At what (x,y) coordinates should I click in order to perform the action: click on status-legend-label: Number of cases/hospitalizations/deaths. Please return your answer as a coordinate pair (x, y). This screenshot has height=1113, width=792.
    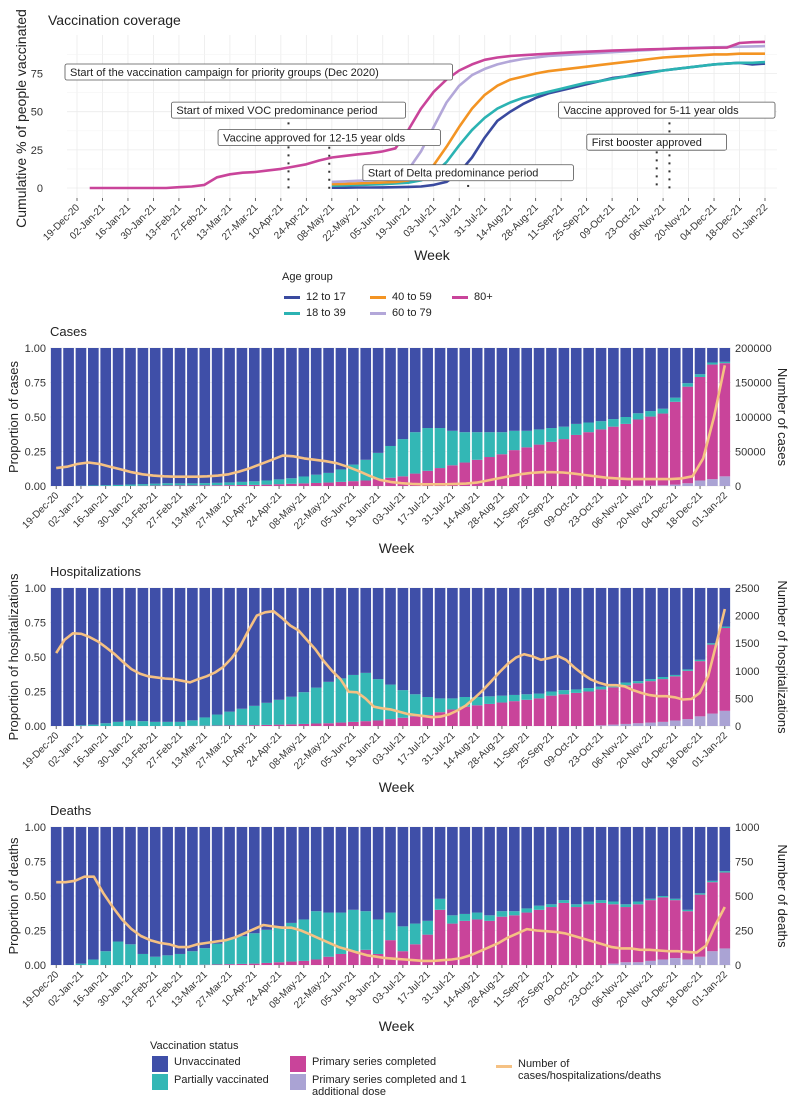
    Looking at the image, I should click on (607, 1070).